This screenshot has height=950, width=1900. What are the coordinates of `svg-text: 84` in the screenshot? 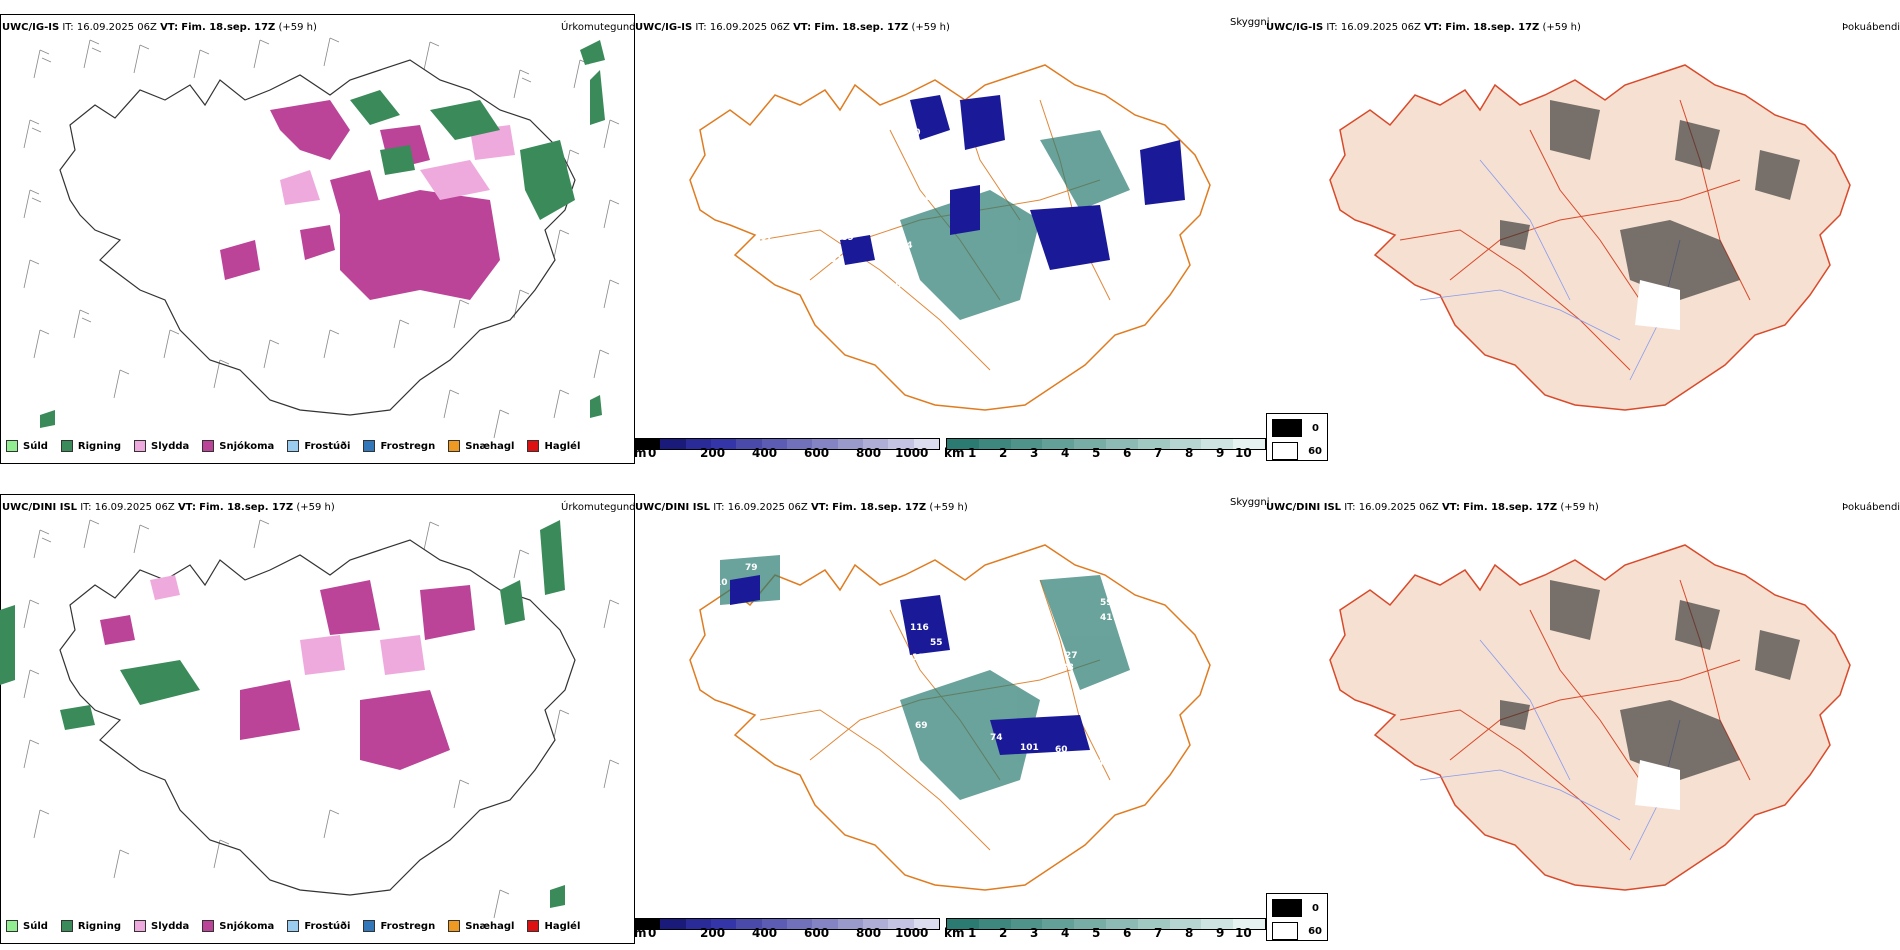 It's located at (806, 256).